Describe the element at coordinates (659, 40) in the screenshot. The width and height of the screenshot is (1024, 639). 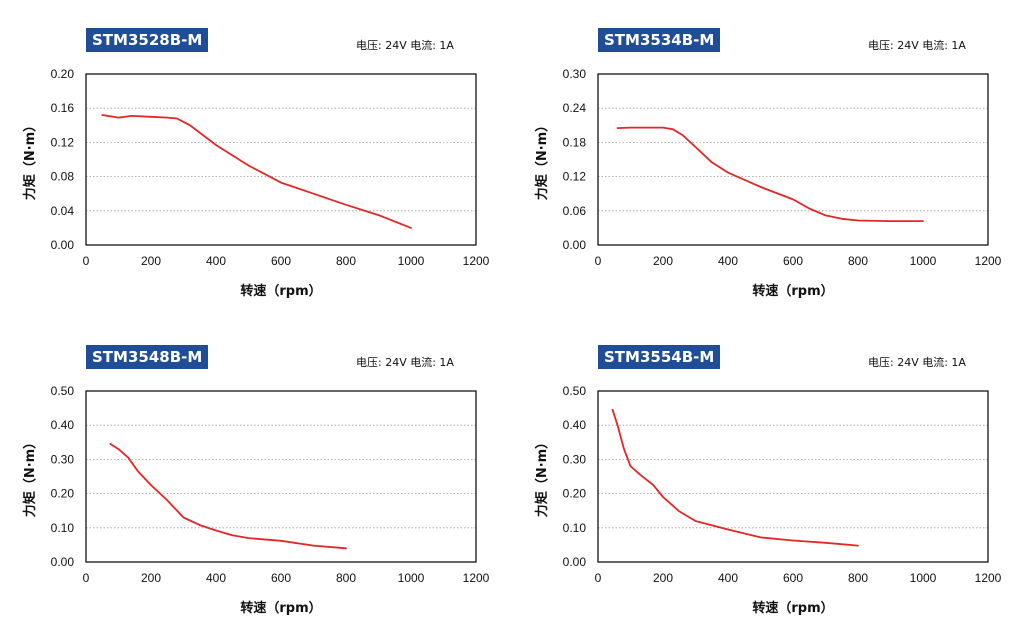
I see `chart-title: STM3534B-M` at that location.